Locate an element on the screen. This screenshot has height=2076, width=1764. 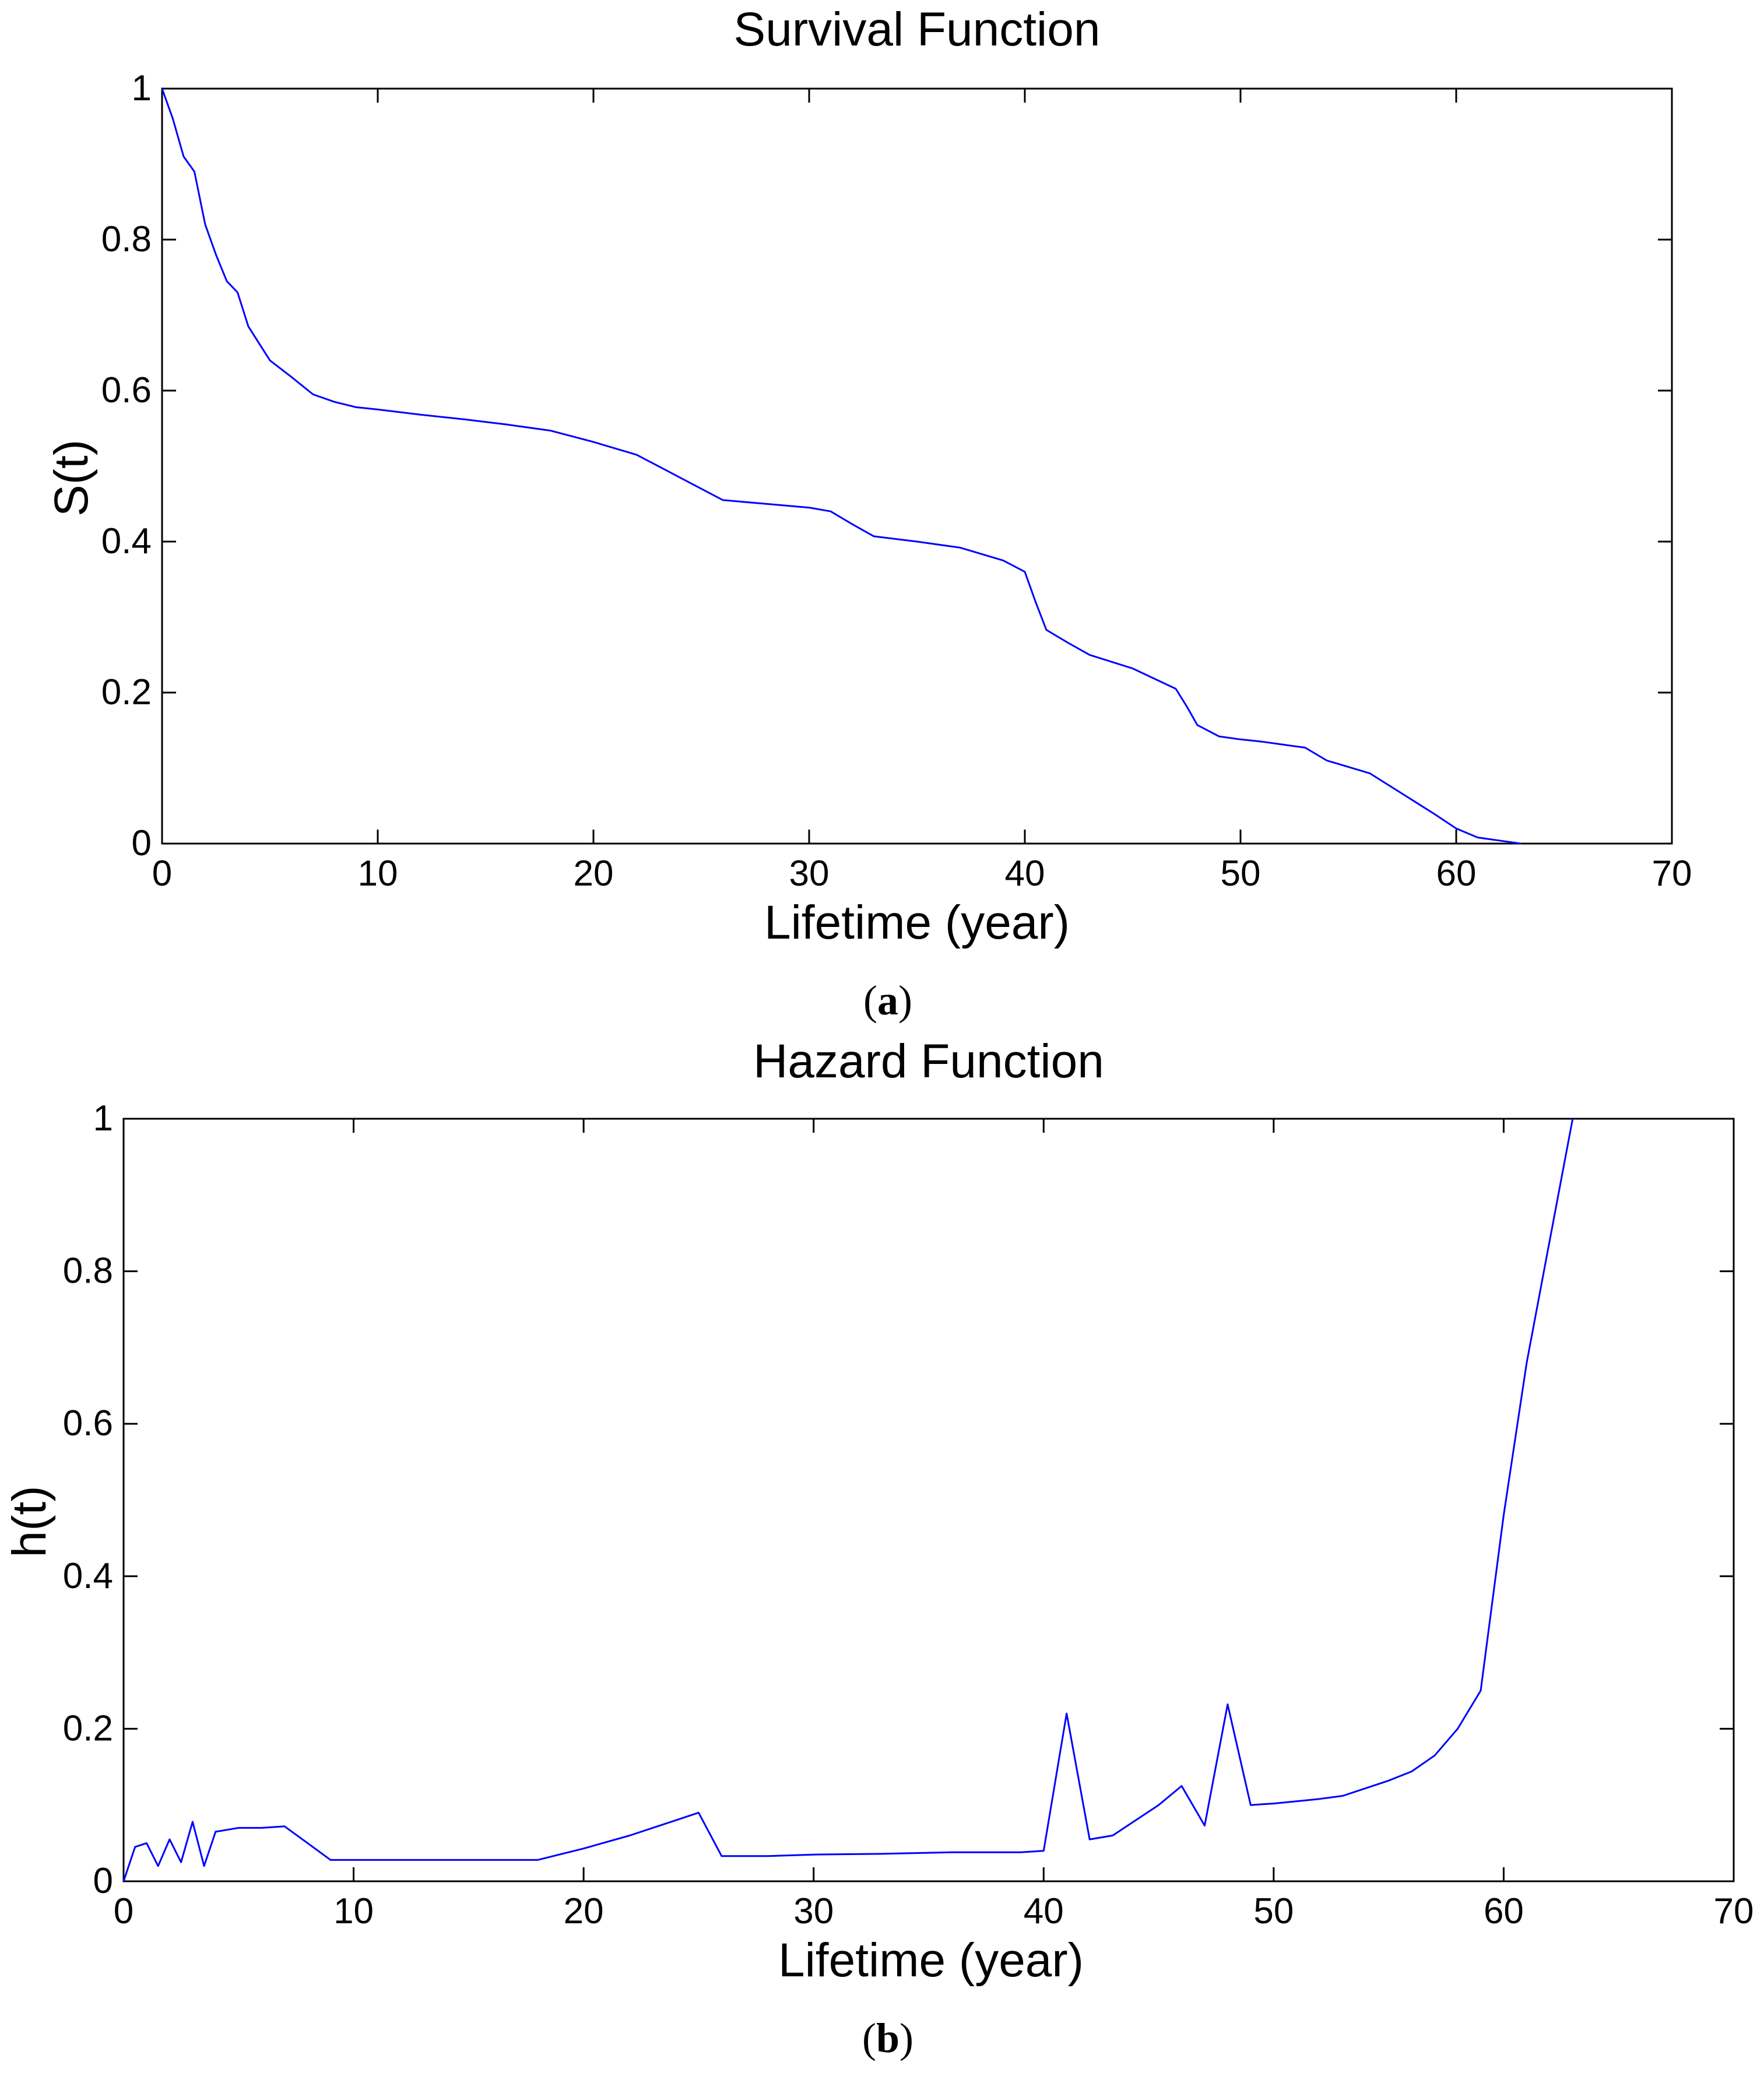
figure-caption-b: (b) is located at coordinates (888, 2038).